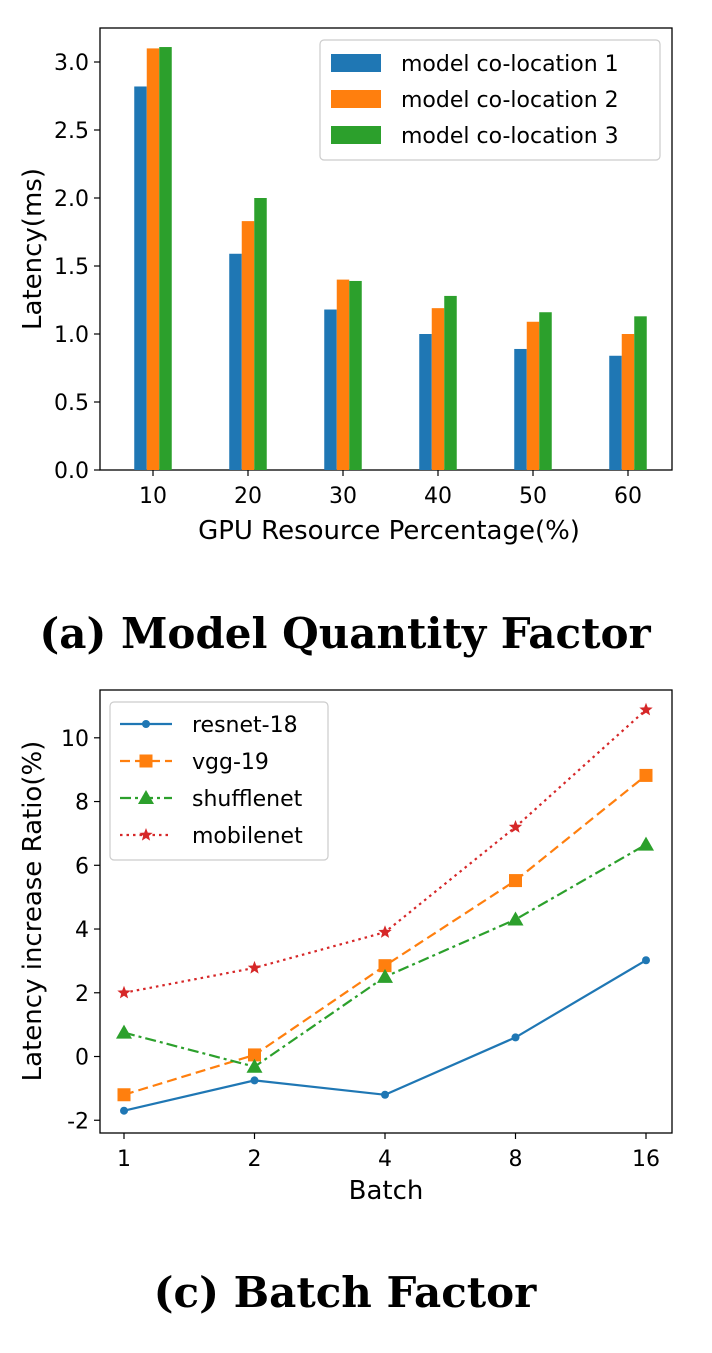 The image size is (712, 1353). I want to click on x-tick-label: 50, so click(533, 496).